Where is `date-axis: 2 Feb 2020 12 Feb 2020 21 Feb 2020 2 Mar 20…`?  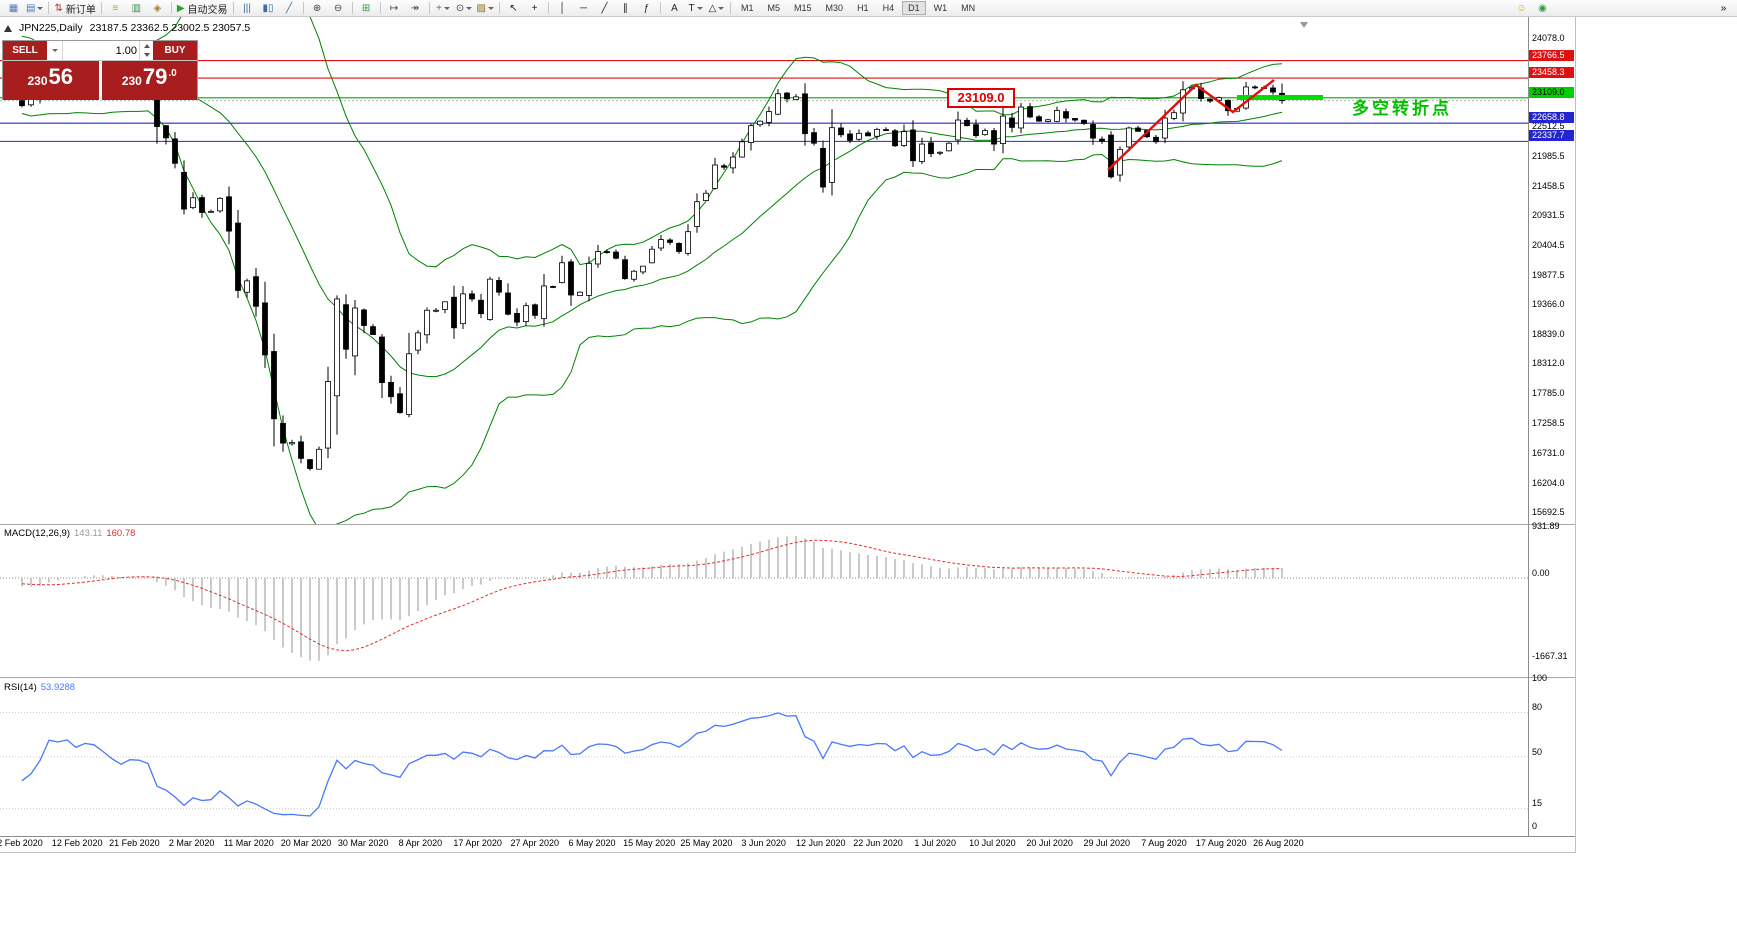 date-axis: 2 Feb 2020 12 Feb 2020 21 Feb 2020 2 Mar 20… is located at coordinates (764, 844).